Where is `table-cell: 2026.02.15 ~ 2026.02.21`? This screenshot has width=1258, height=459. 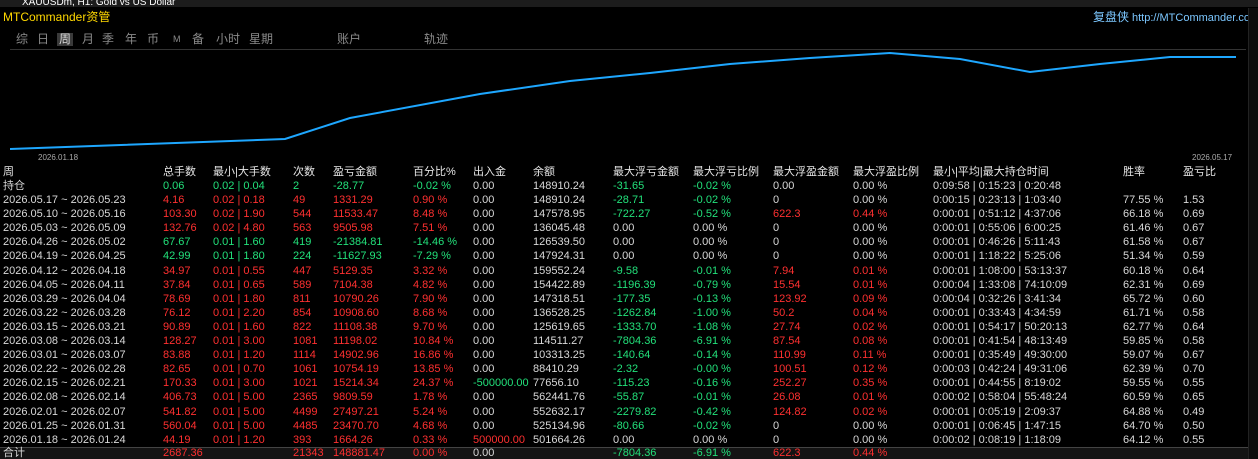 table-cell: 2026.02.15 ~ 2026.02.21 is located at coordinates (64, 383).